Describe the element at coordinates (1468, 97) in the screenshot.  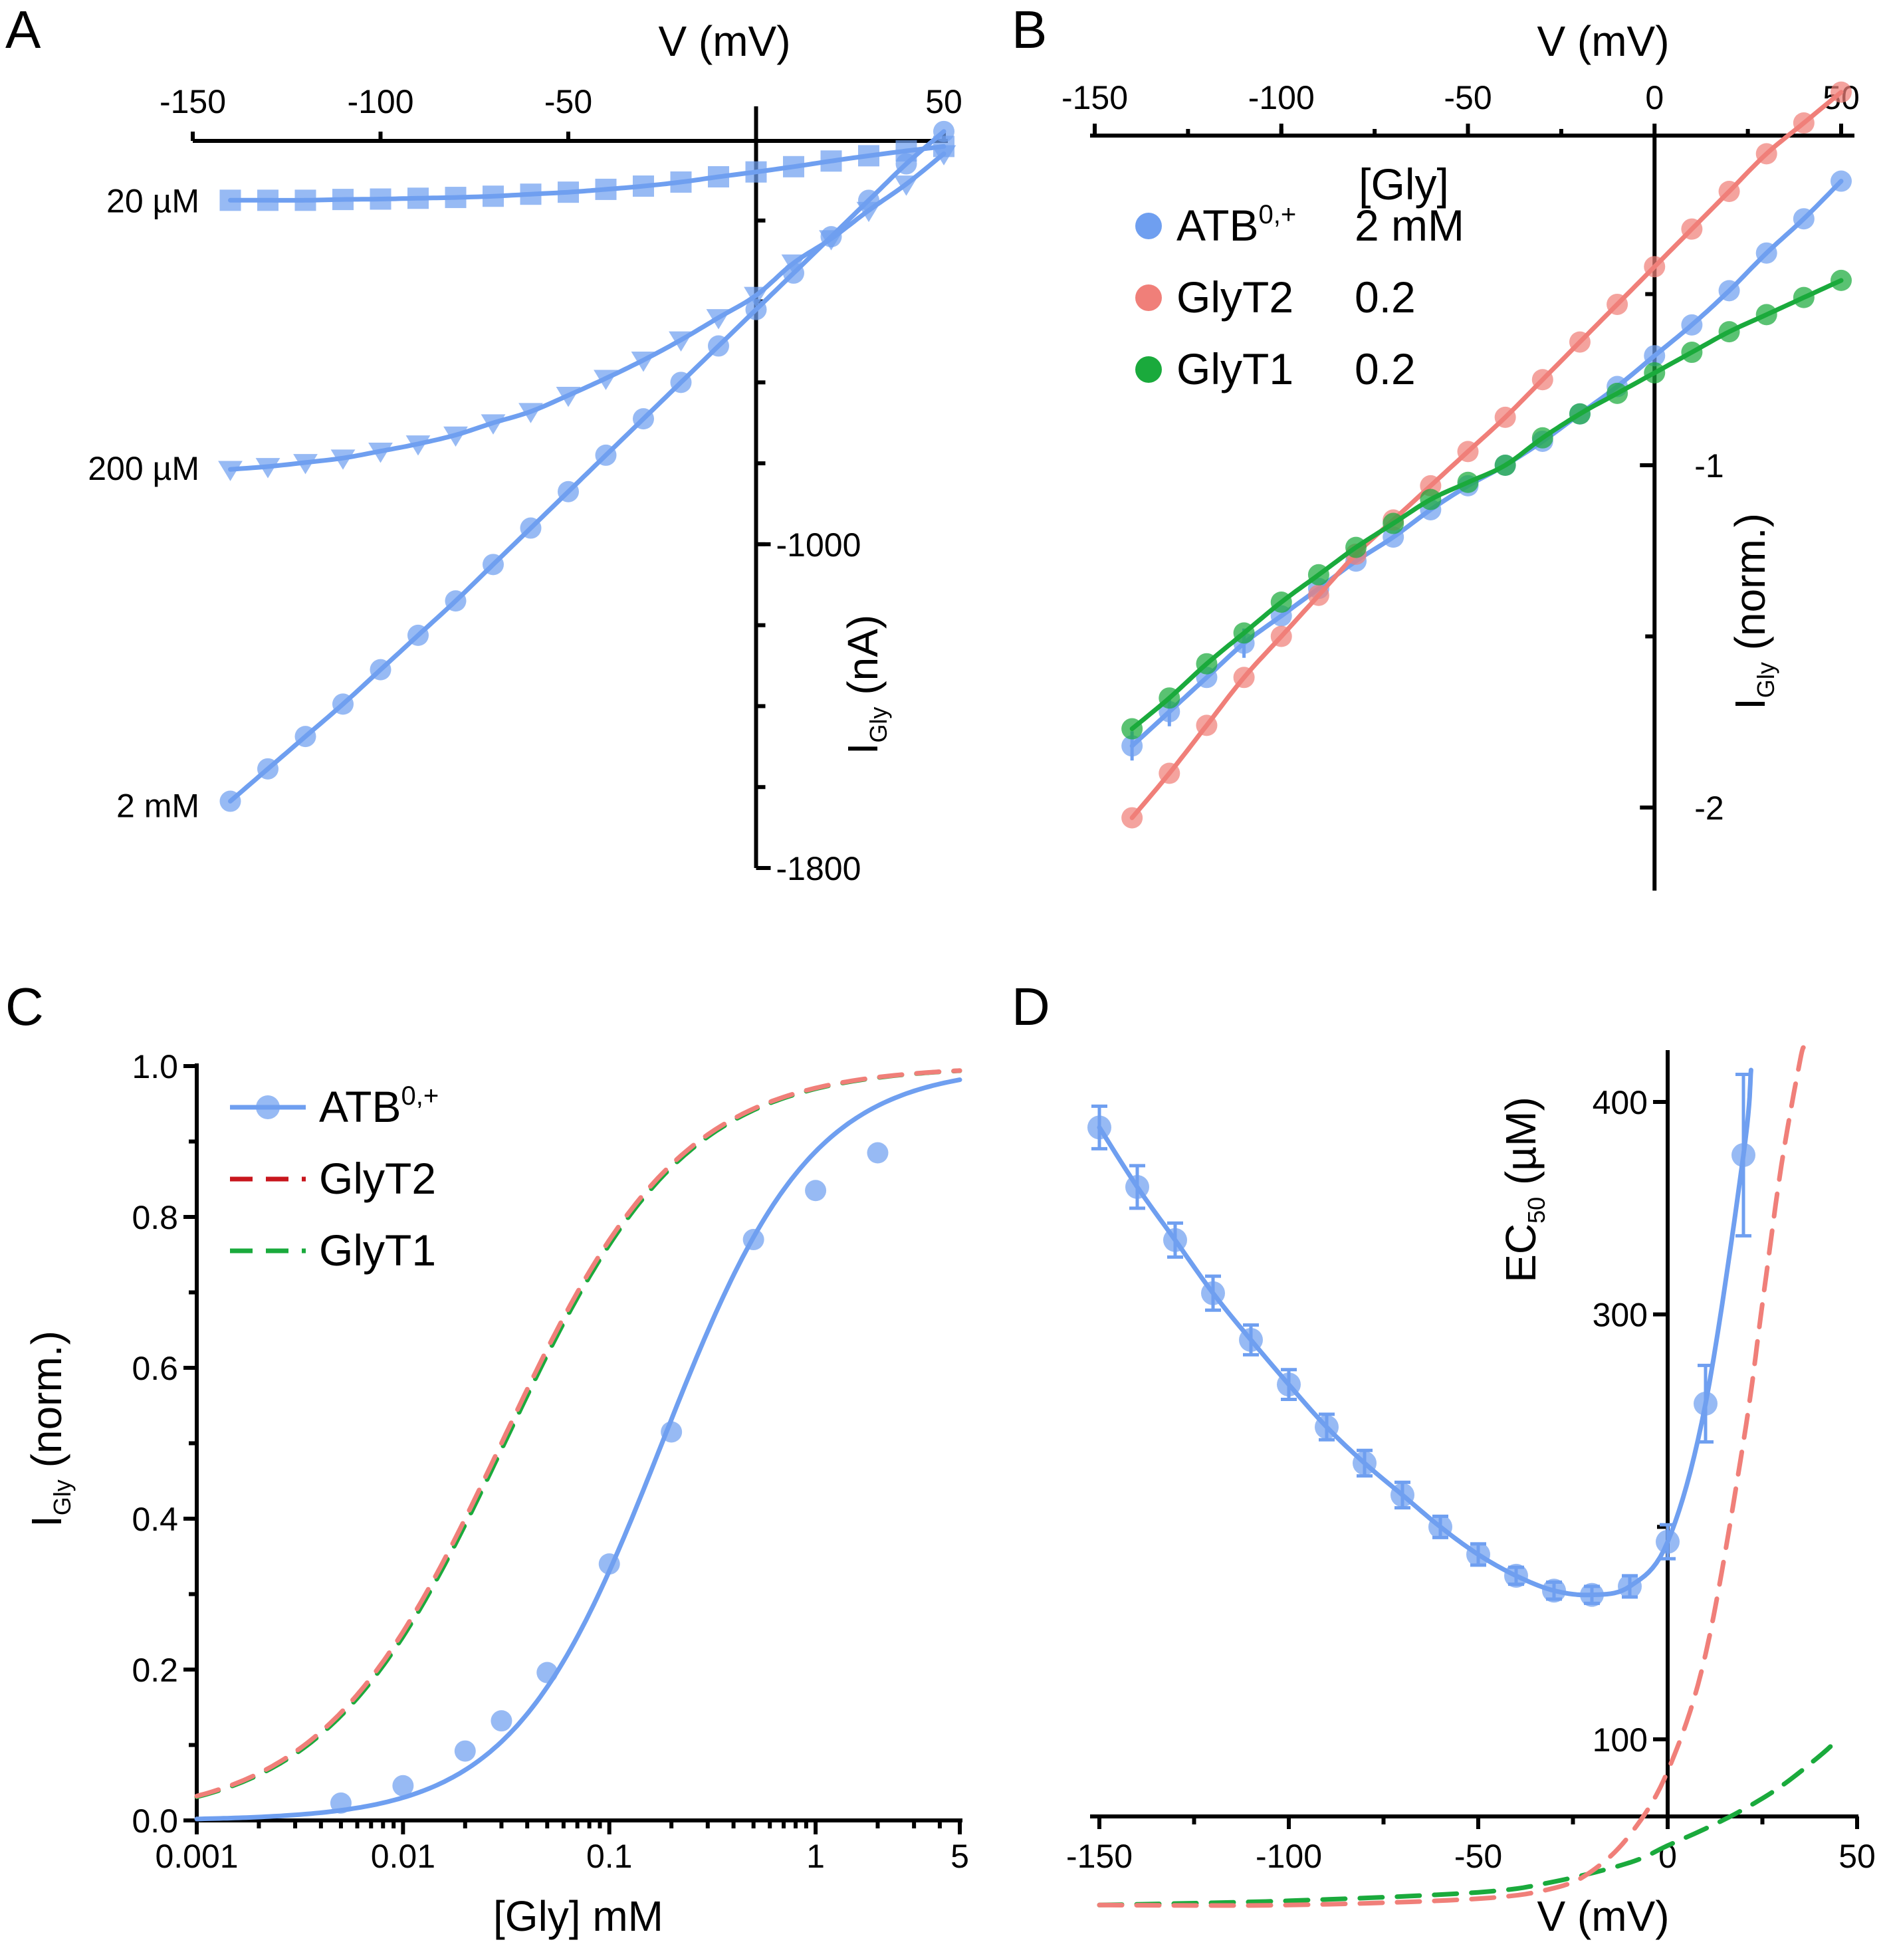
I see `x-tick-label-2: -50` at that location.